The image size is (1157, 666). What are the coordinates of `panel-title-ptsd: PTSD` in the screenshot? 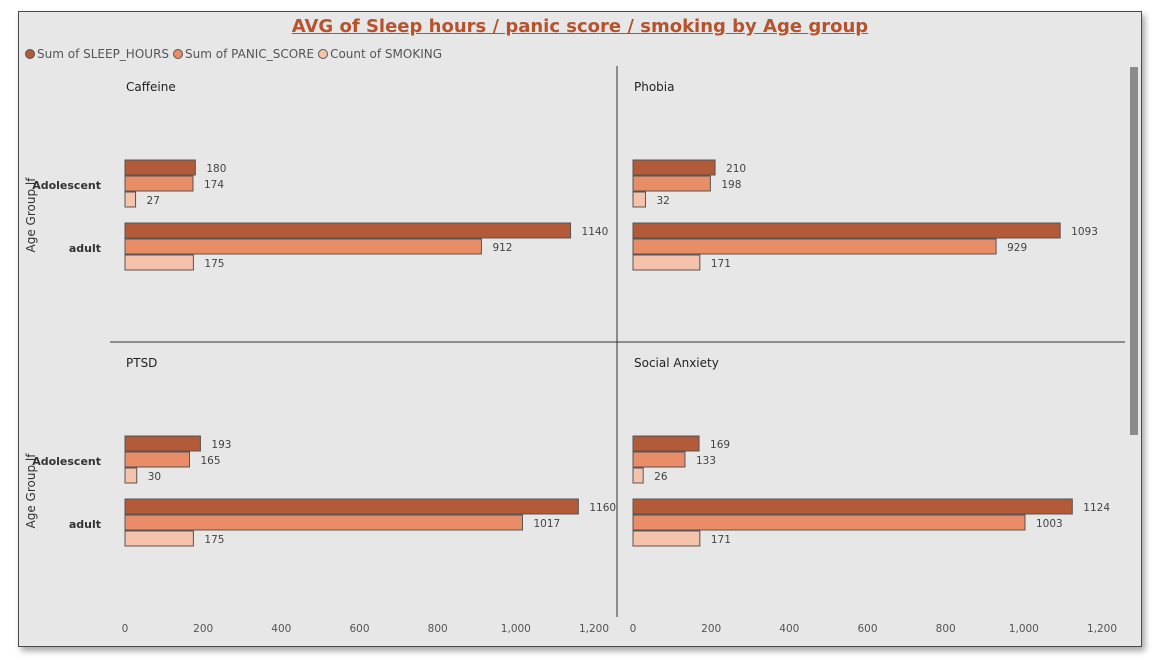 It's located at (141, 363).